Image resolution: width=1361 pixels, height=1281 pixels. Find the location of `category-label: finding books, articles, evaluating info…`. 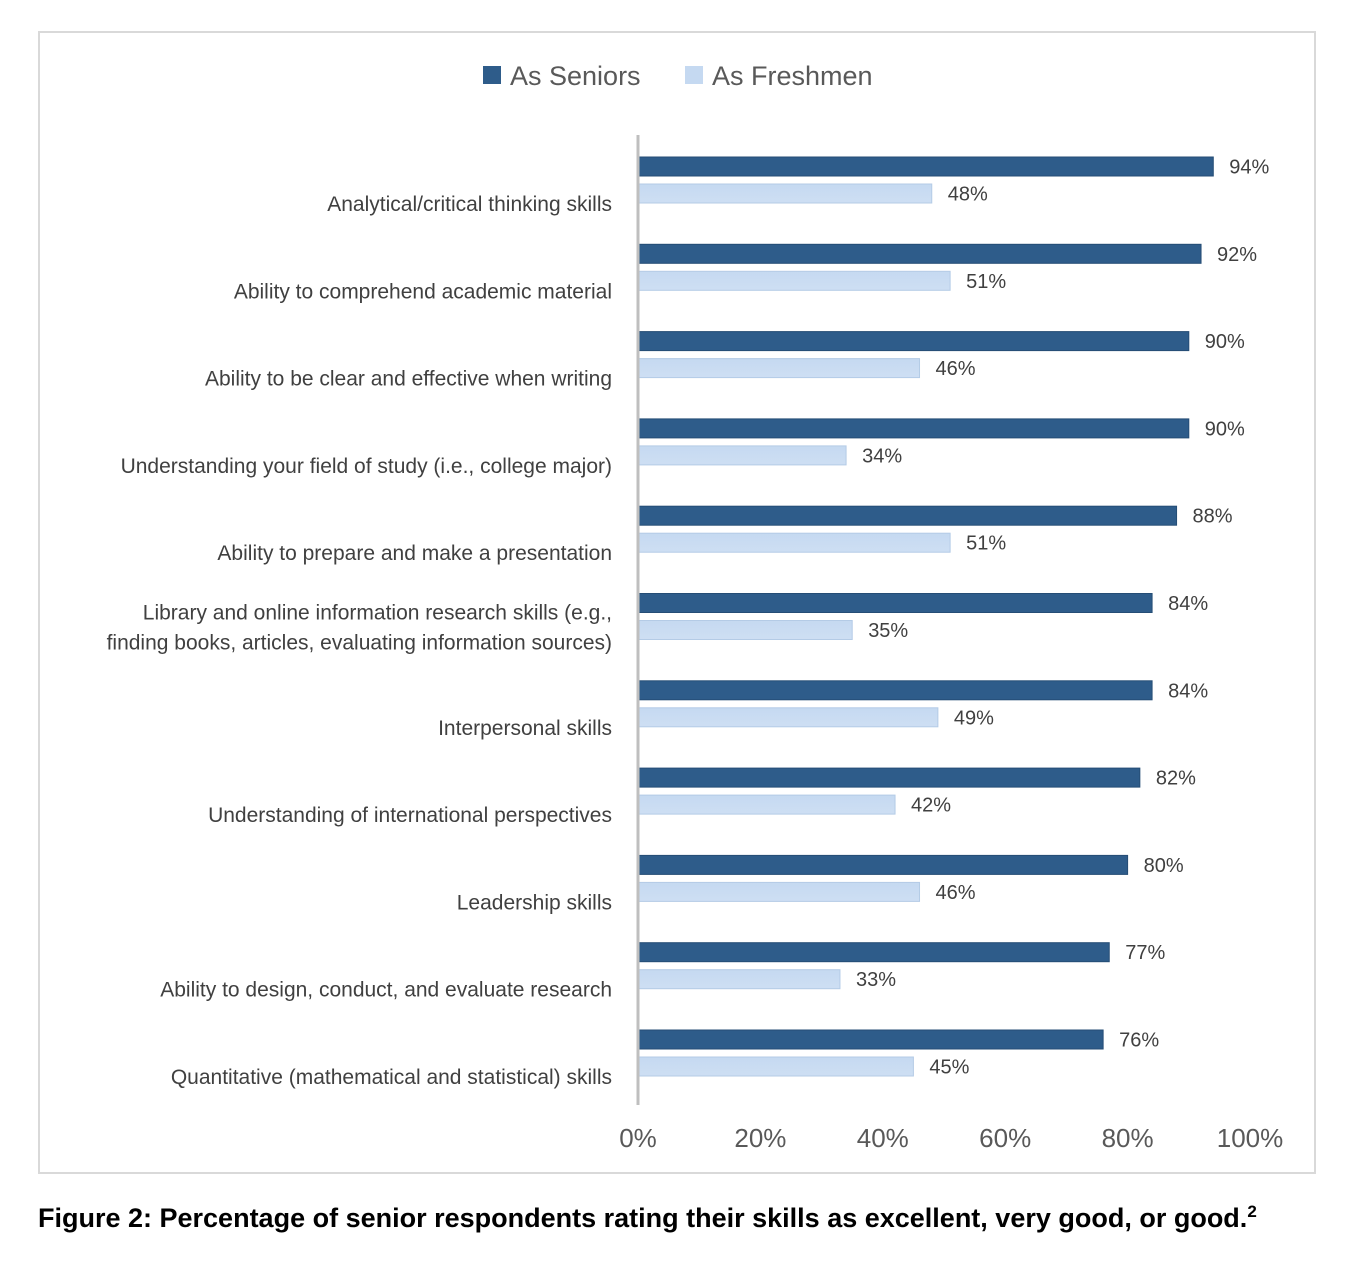

category-label: finding books, articles, evaluating info… is located at coordinates (359, 643).